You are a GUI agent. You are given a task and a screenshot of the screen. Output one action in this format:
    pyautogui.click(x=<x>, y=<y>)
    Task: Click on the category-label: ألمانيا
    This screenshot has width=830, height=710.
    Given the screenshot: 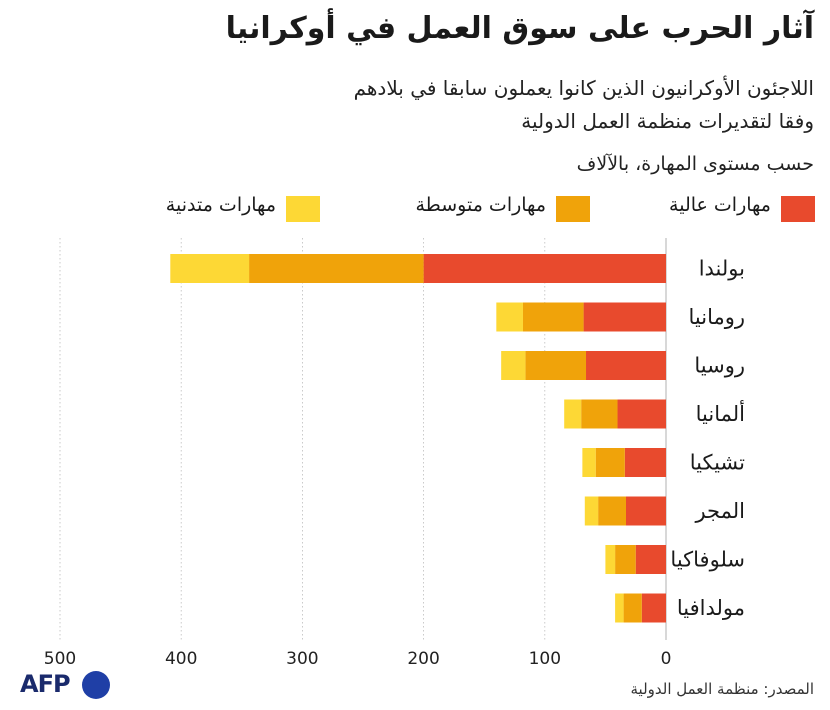 What is the action you would take?
    pyautogui.click(x=720, y=413)
    